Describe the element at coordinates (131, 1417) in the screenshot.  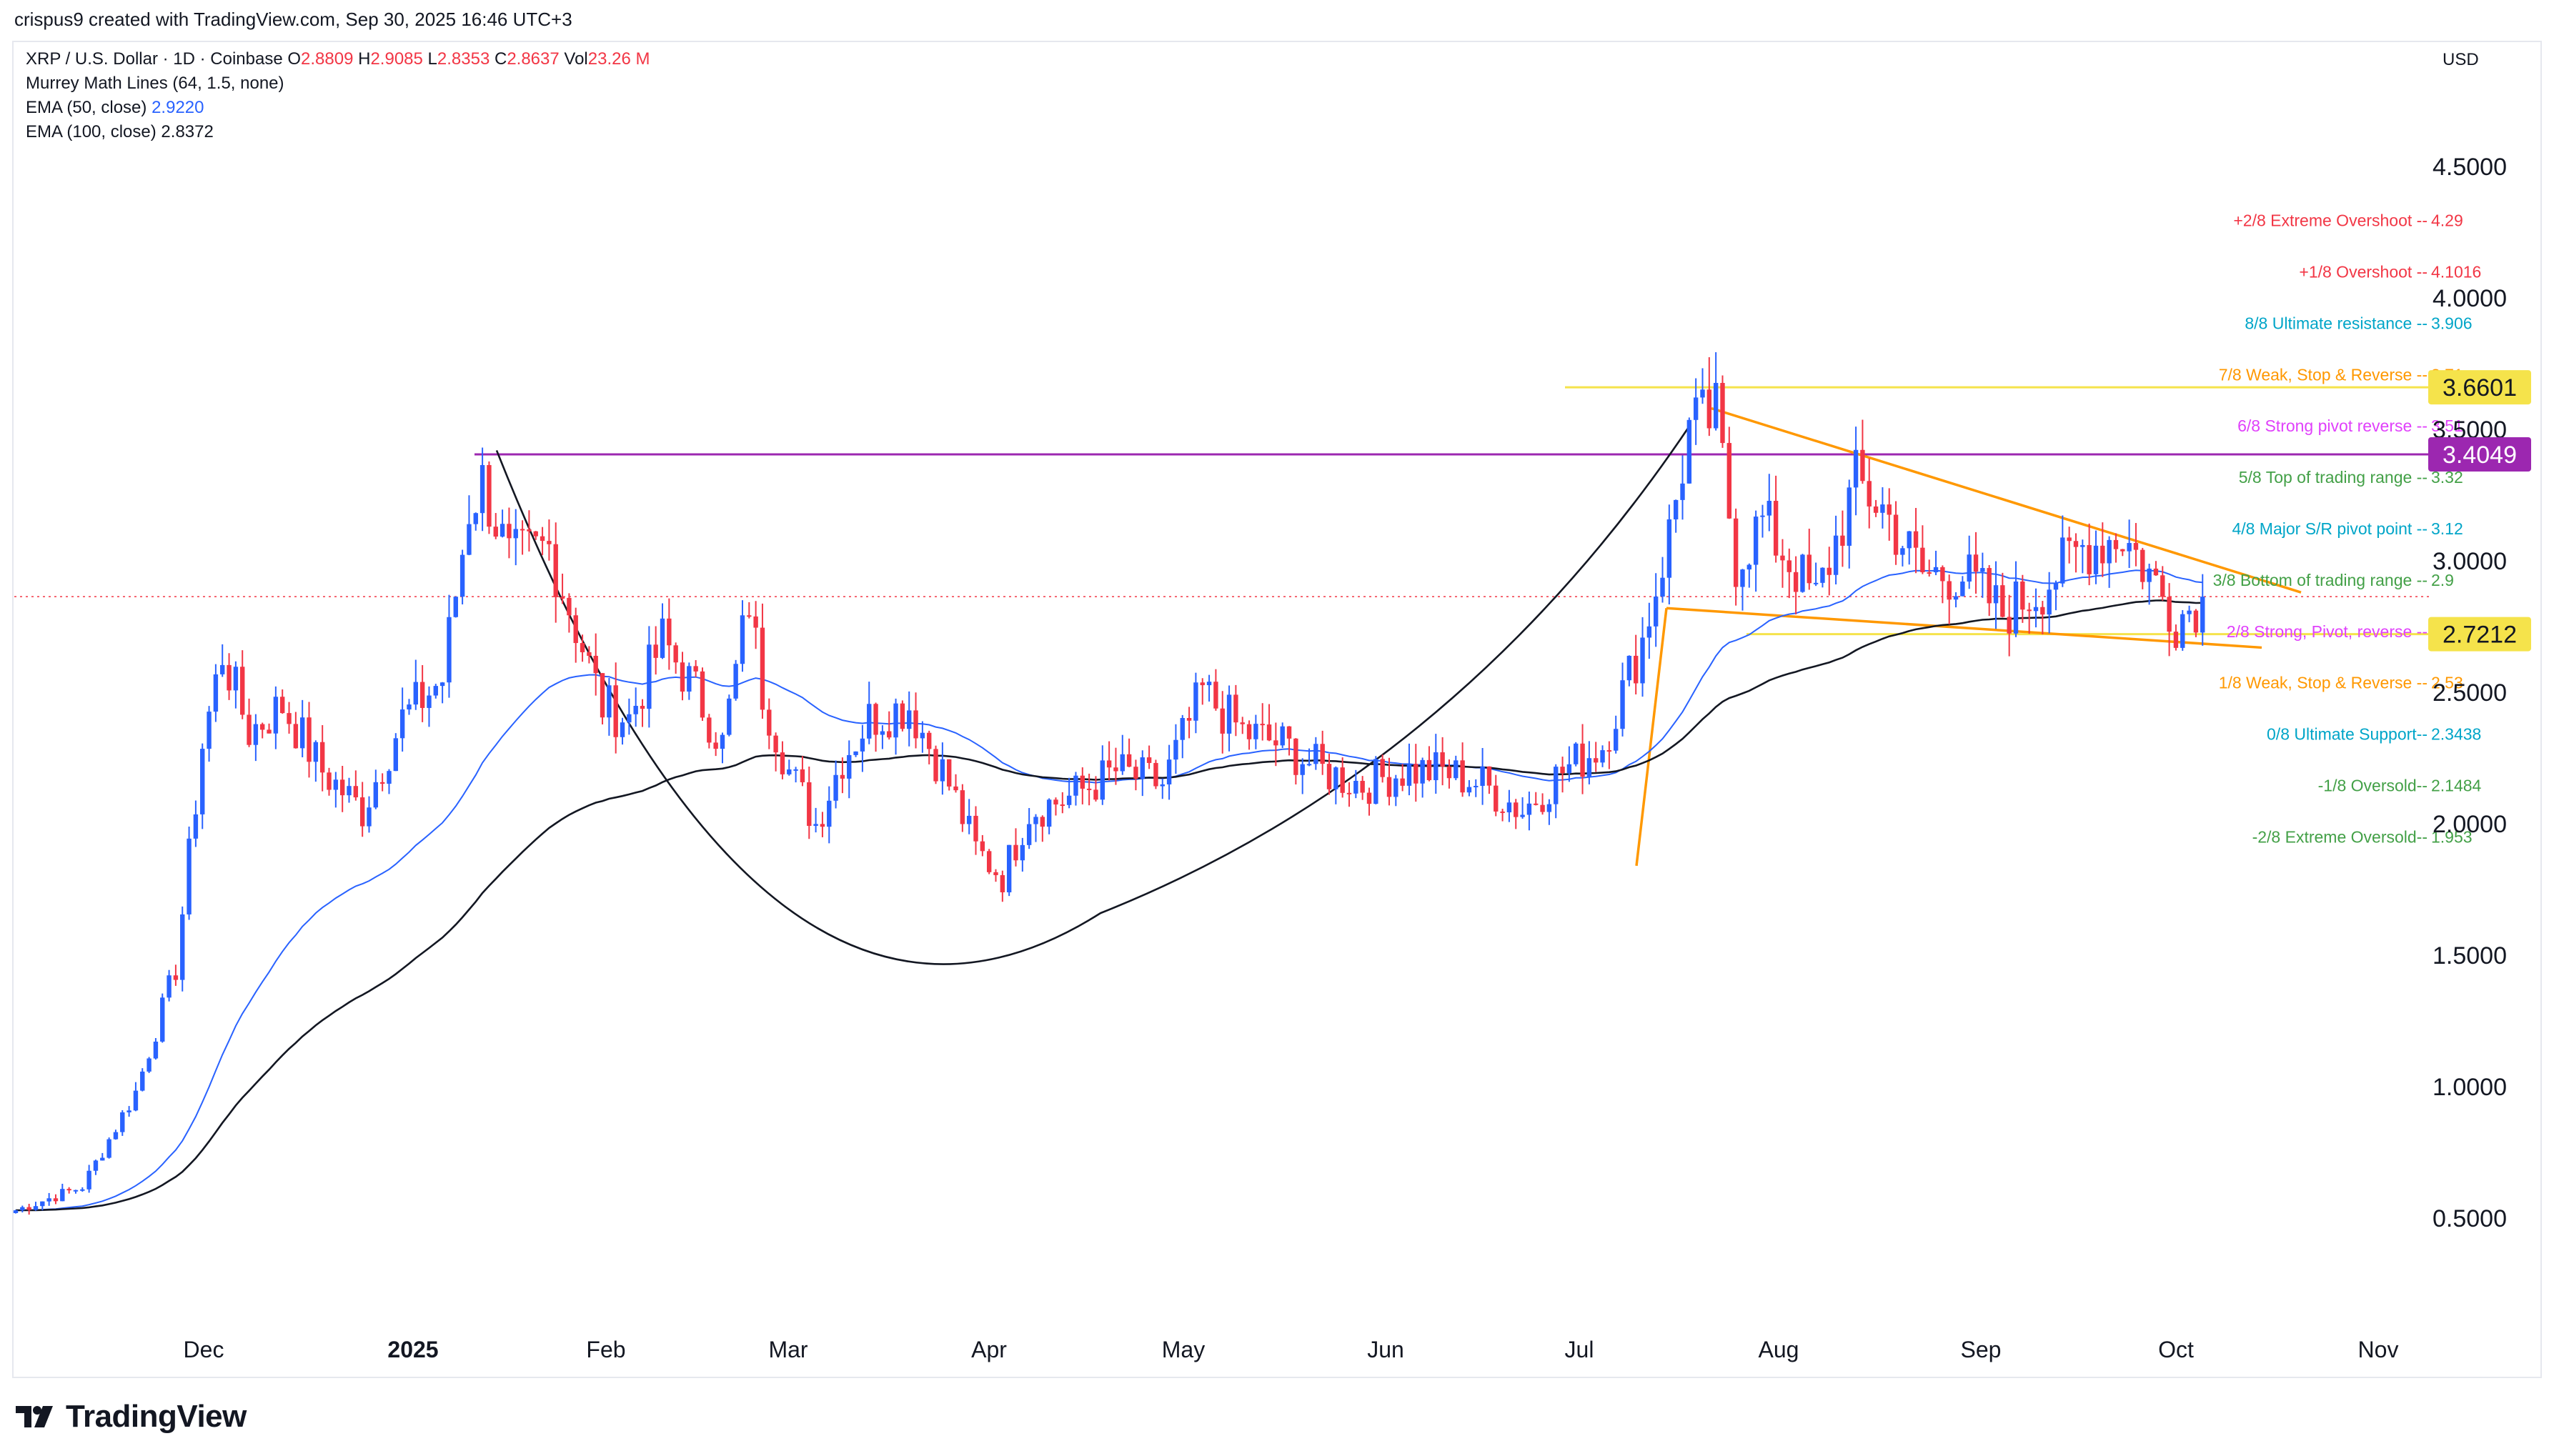
I see `tradingview-brand: TradingView` at that location.